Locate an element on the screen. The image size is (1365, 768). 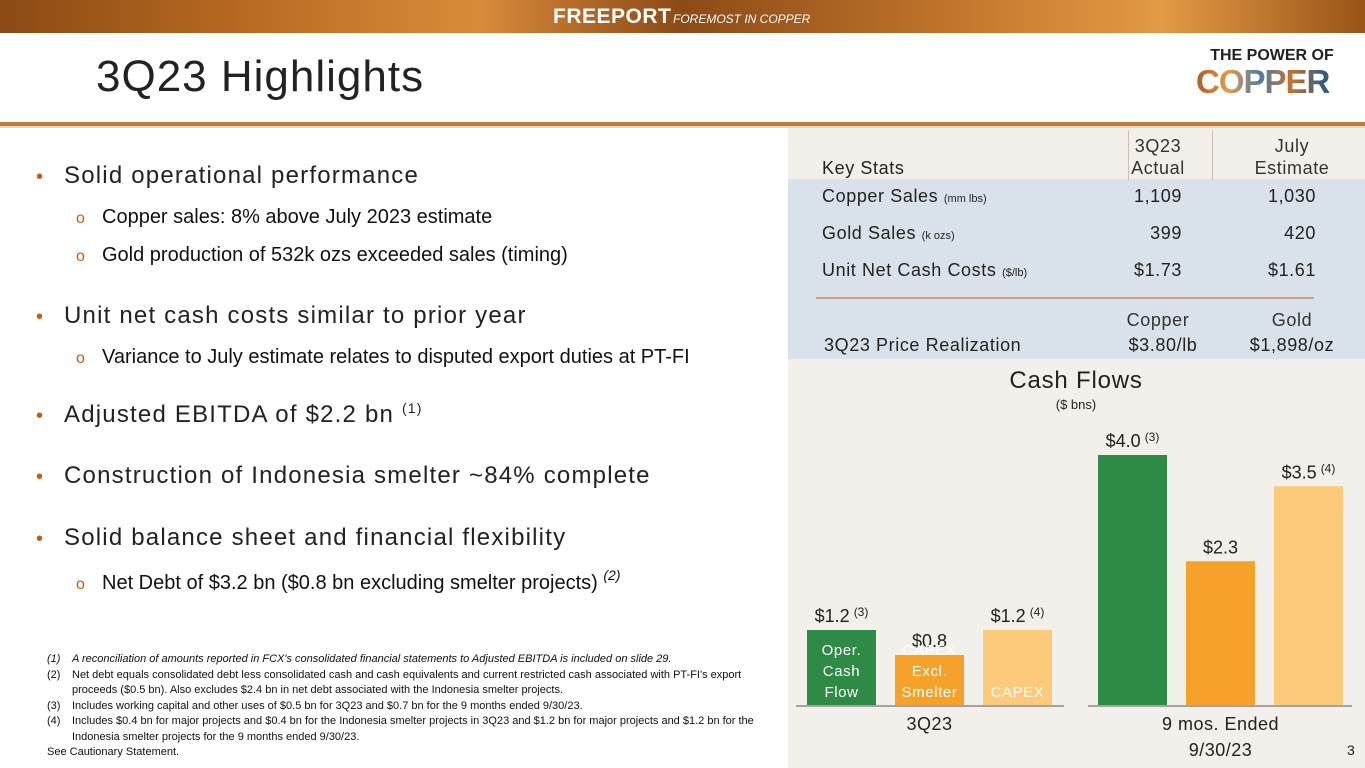
price-realization-label: 3Q23 Price Realization is located at coordinates (923, 345).